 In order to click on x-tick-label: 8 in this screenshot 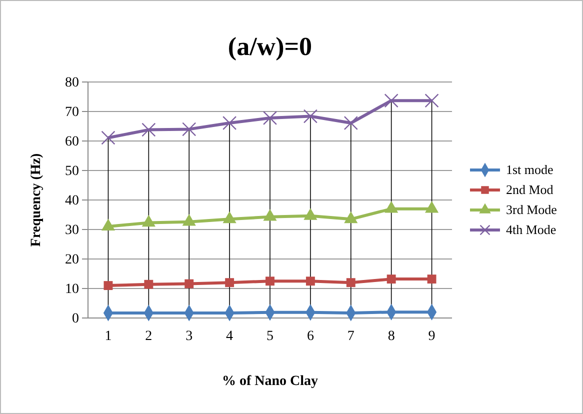, I will do `click(391, 336)`.